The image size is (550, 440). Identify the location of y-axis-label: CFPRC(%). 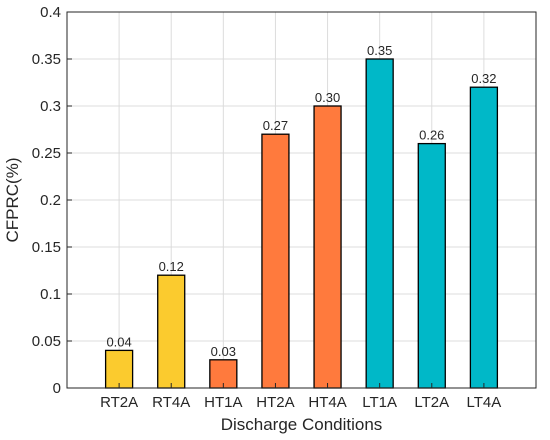
(12, 200).